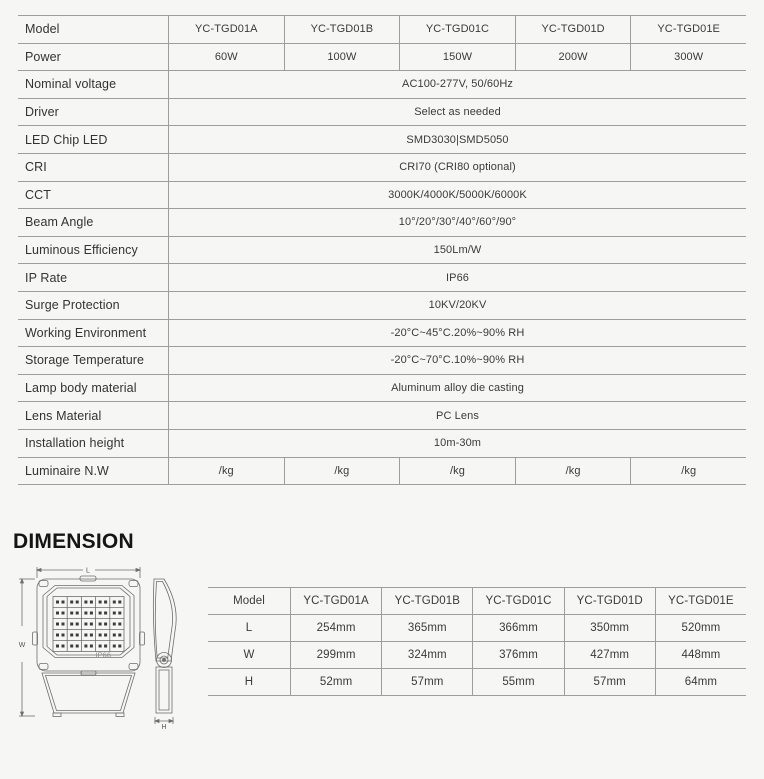  Describe the element at coordinates (457, 277) in the screenshot. I see `row-value: IP66` at that location.